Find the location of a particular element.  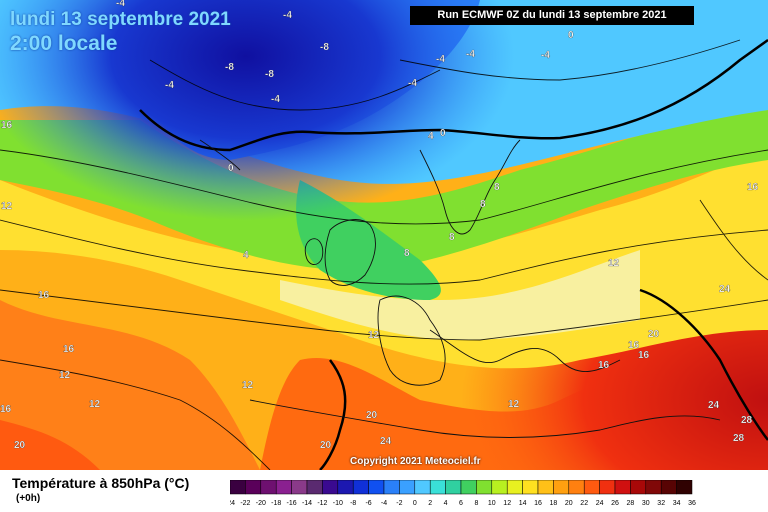

colorbar-tick-label: -8 is located at coordinates (353, 503).